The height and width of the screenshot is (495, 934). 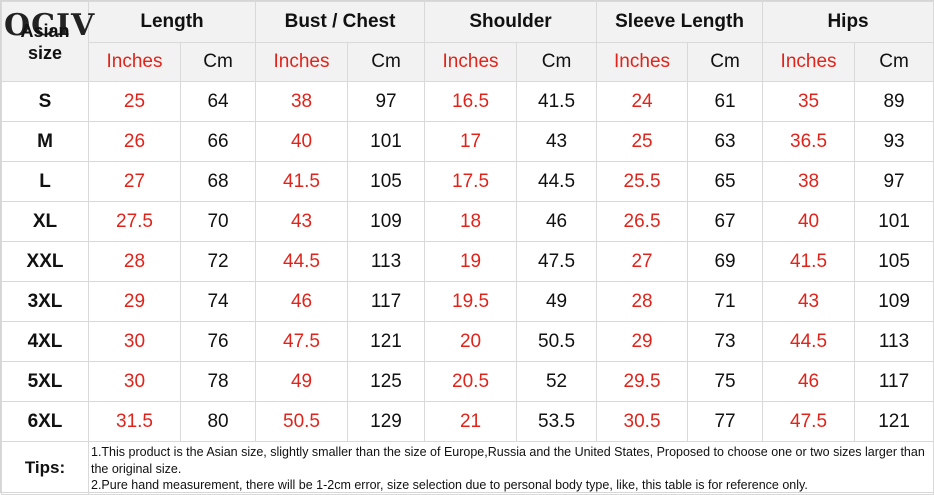 I want to click on cm-cell: 41.5, so click(x=557, y=101).